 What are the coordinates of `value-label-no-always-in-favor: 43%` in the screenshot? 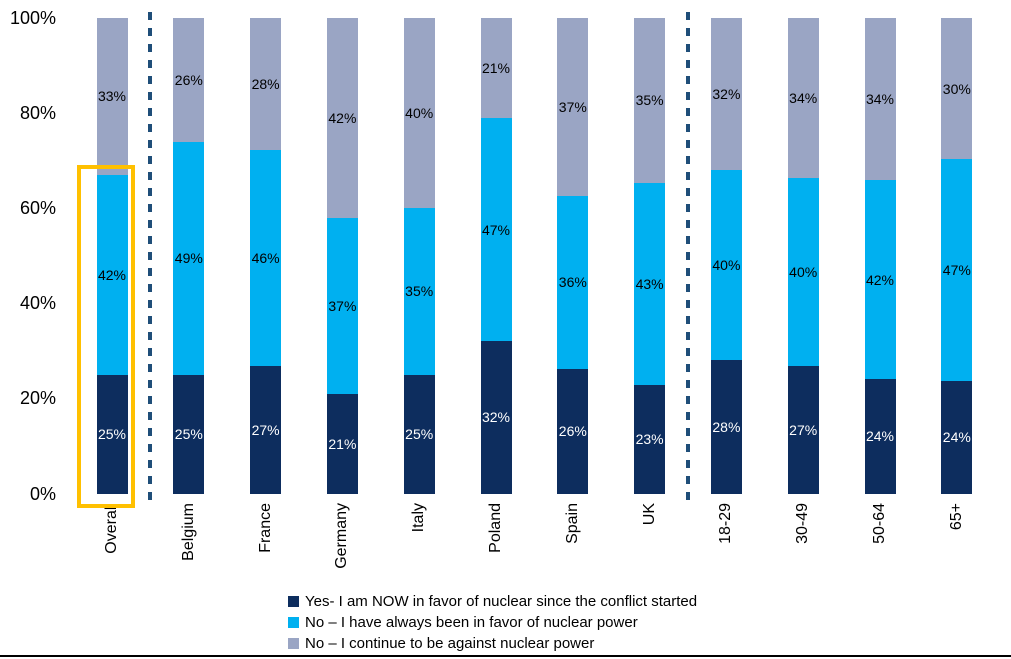 It's located at (649, 284).